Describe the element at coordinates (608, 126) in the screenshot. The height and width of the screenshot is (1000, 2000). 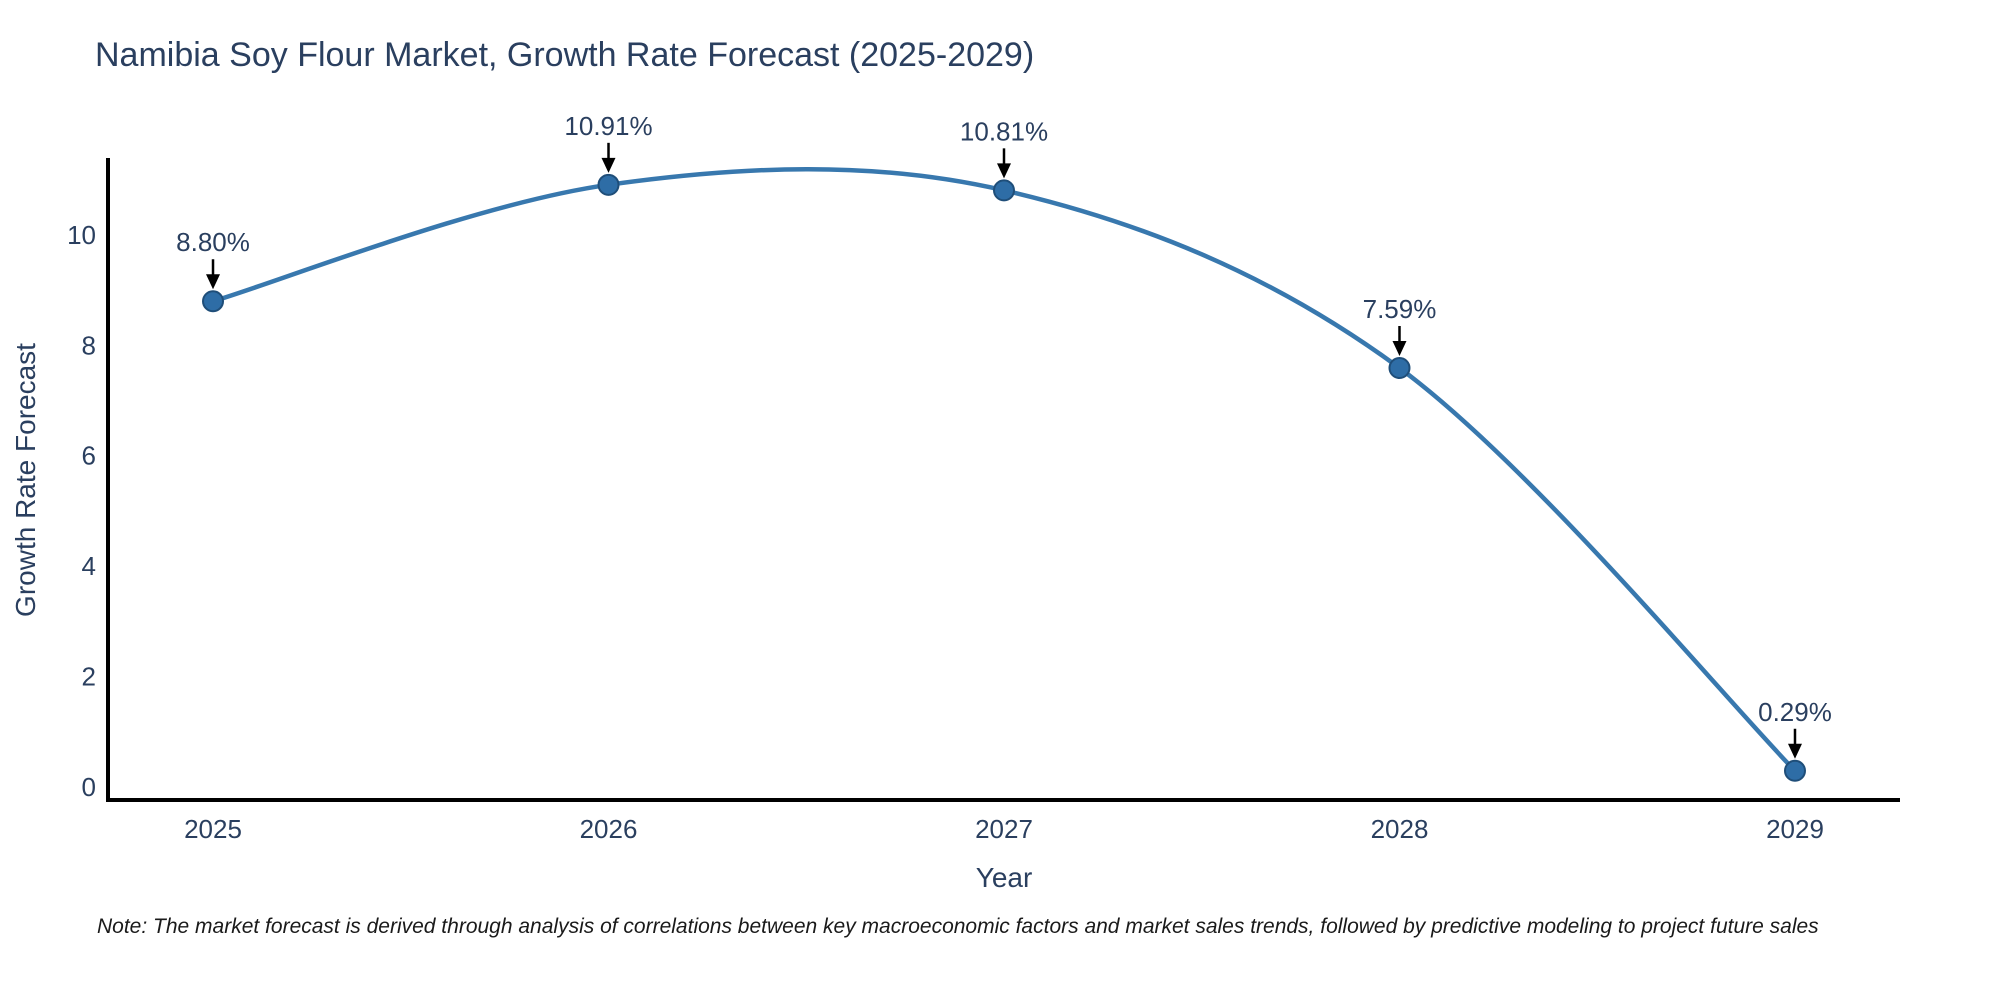
I see `annotation-label: 10.91%` at that location.